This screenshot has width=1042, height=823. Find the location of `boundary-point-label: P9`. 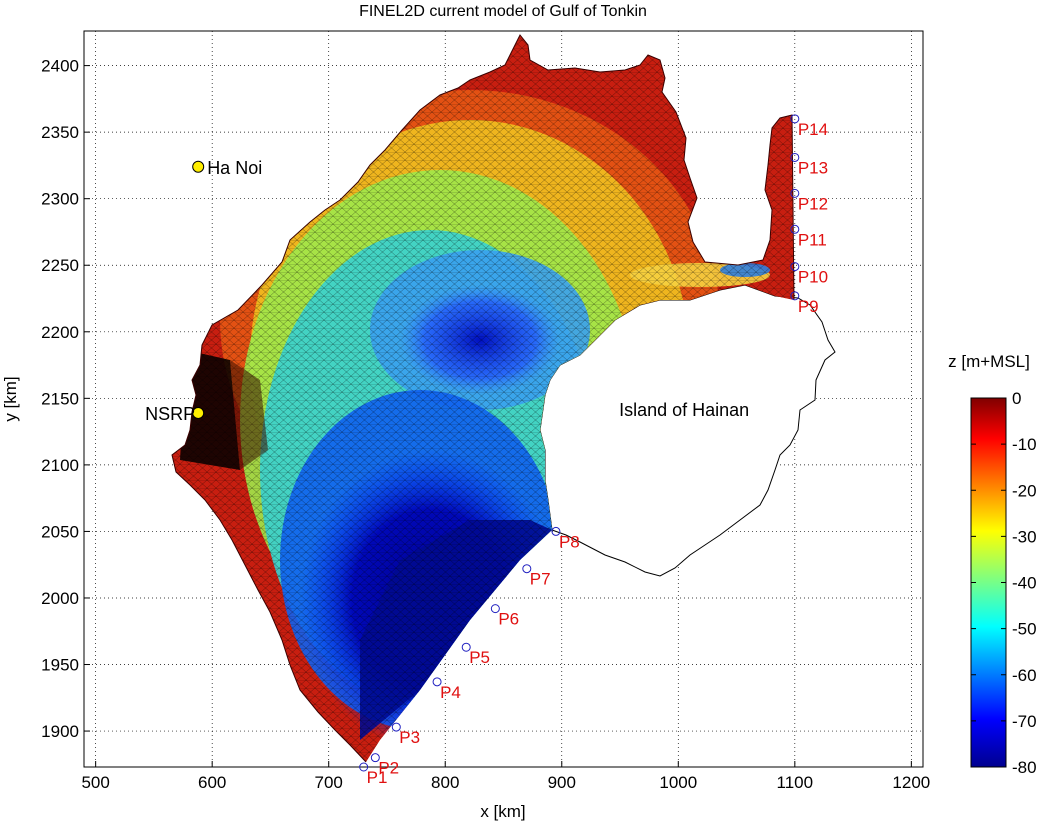

boundary-point-label: P9 is located at coordinates (808, 306).